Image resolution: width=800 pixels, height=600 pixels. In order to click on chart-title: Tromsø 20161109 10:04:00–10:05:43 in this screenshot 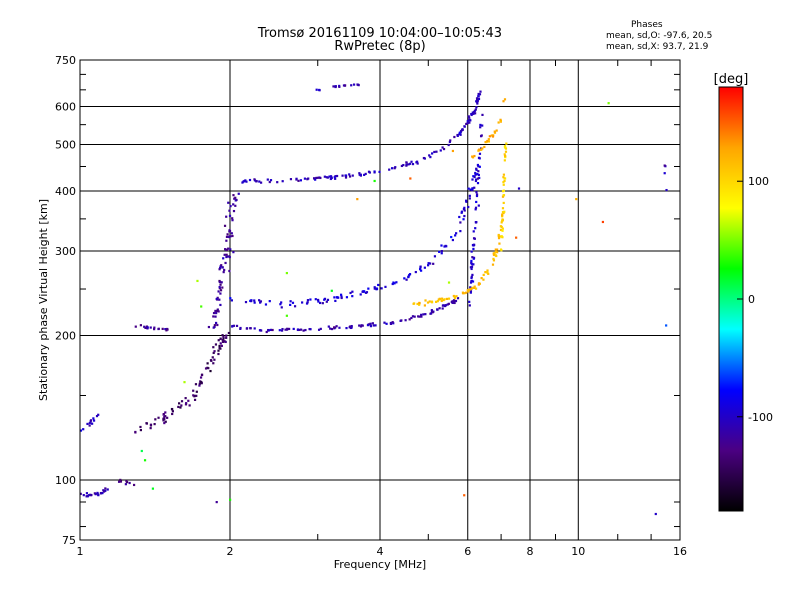, I will do `click(380, 33)`.